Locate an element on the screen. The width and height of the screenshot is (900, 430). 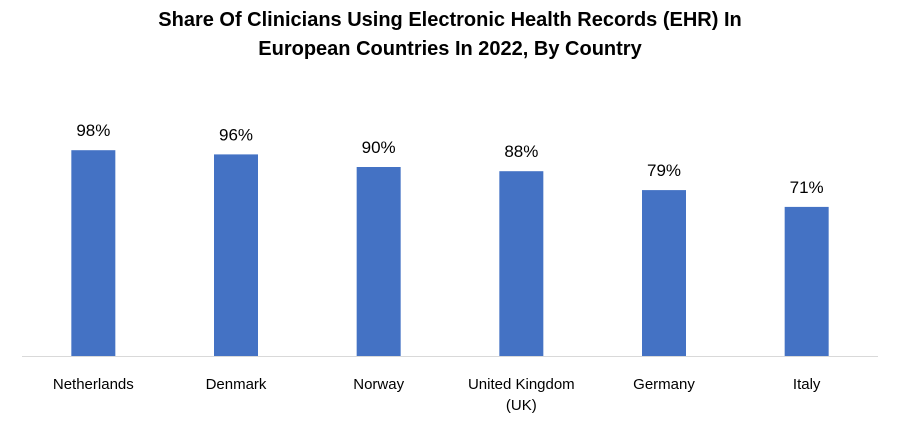
x-tick-label-3-1: (UK) is located at coordinates (521, 405).